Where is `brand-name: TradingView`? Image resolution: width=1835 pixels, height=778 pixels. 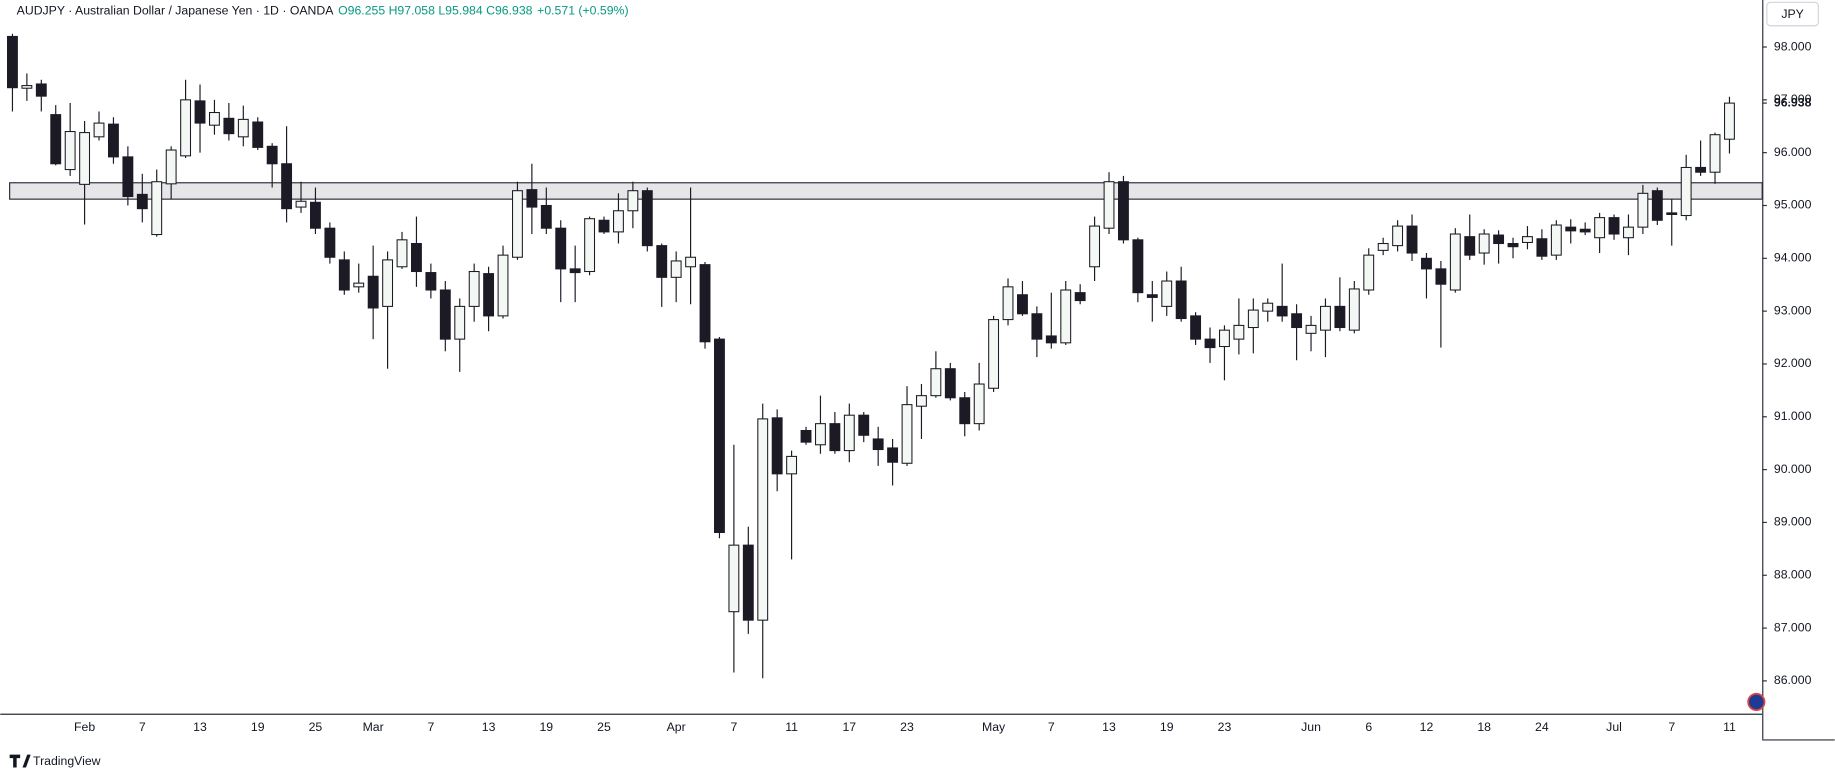
brand-name: TradingView is located at coordinates (67, 761).